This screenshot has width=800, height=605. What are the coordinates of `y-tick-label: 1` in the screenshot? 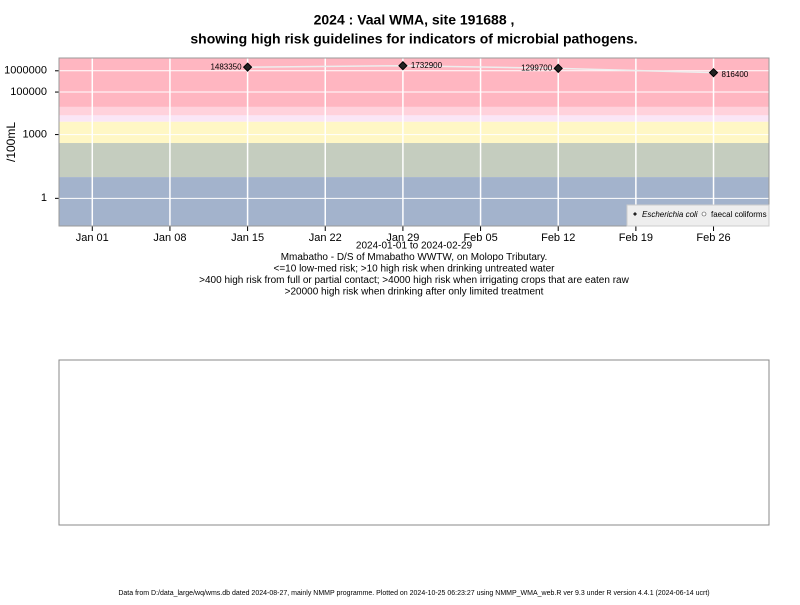 It's located at (44, 198).